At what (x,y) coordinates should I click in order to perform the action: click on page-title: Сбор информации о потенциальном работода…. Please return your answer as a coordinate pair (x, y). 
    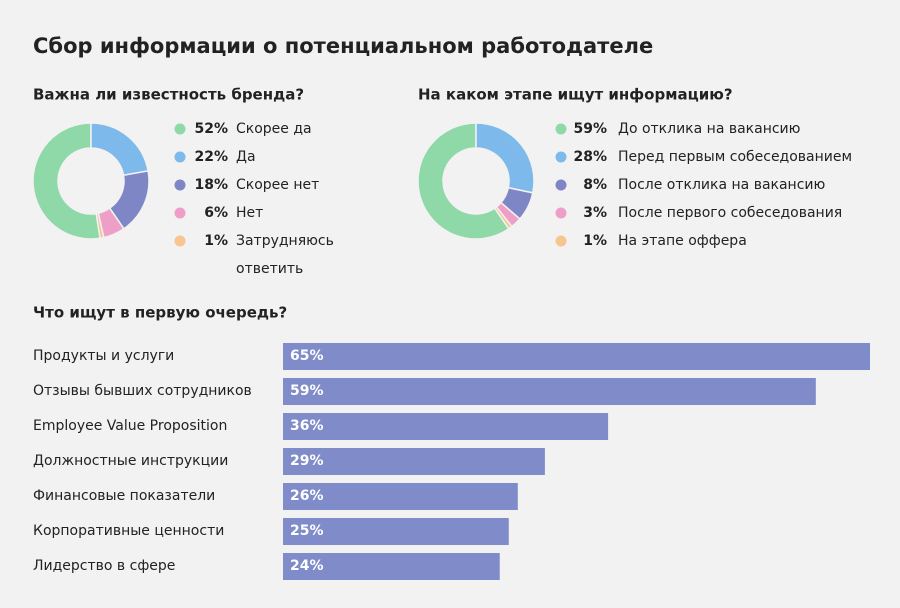
    Looking at the image, I should click on (343, 46).